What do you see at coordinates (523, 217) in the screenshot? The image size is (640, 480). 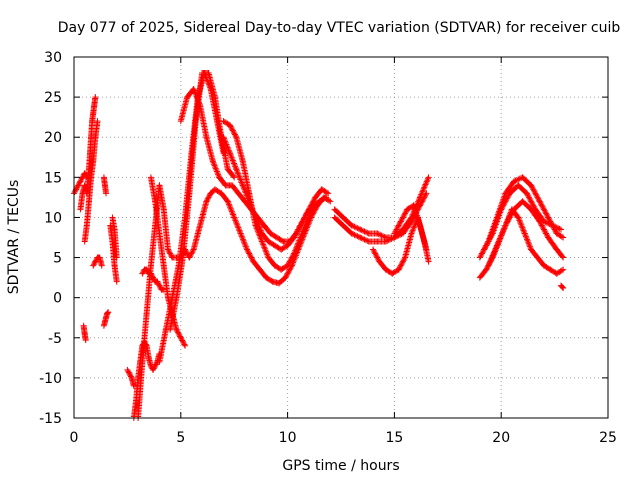 I see `series-prn-ab` at bounding box center [523, 217].